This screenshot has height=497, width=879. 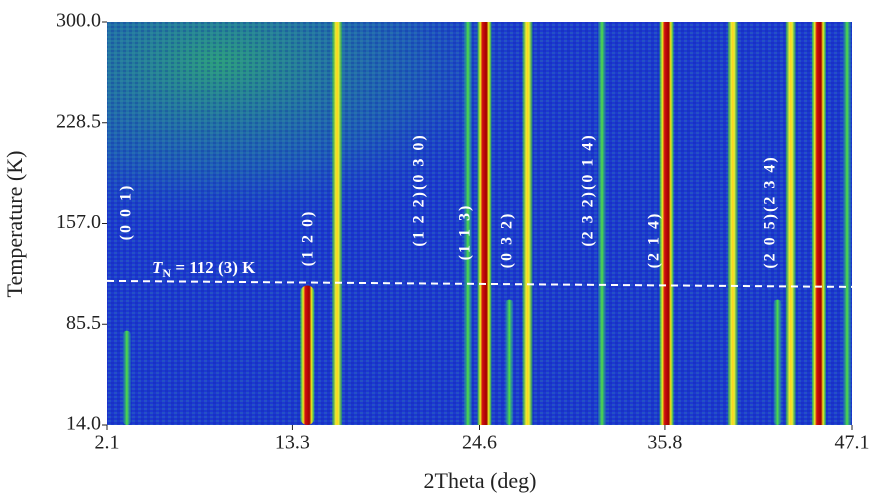 What do you see at coordinates (166, 273) in the screenshot?
I see `tn-subscript: N` at bounding box center [166, 273].